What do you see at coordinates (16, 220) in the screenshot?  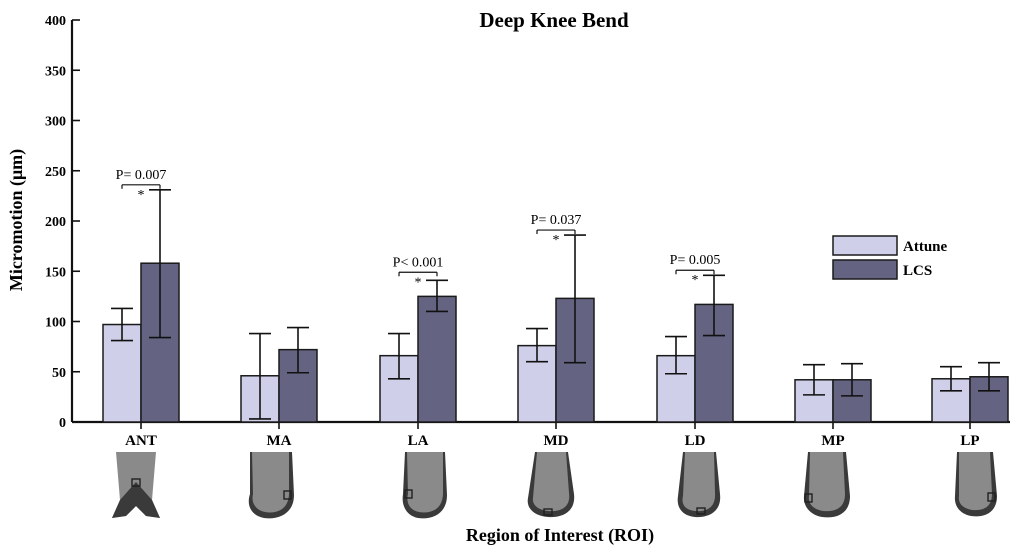 I see `y-axis-label: Micromotion (μm)` at bounding box center [16, 220].